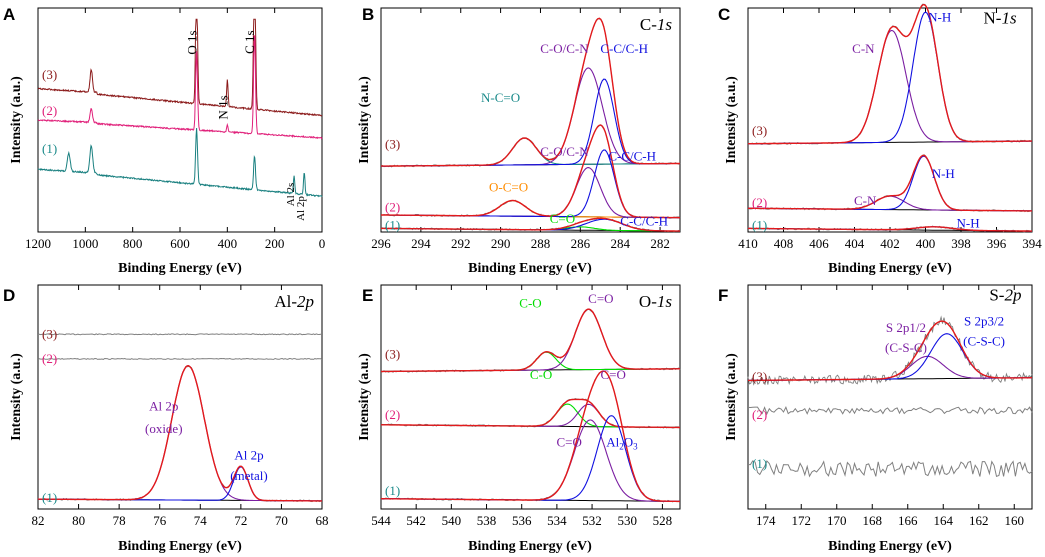  I want to click on annotation-F-3: S 2p1/2, so click(906, 327).